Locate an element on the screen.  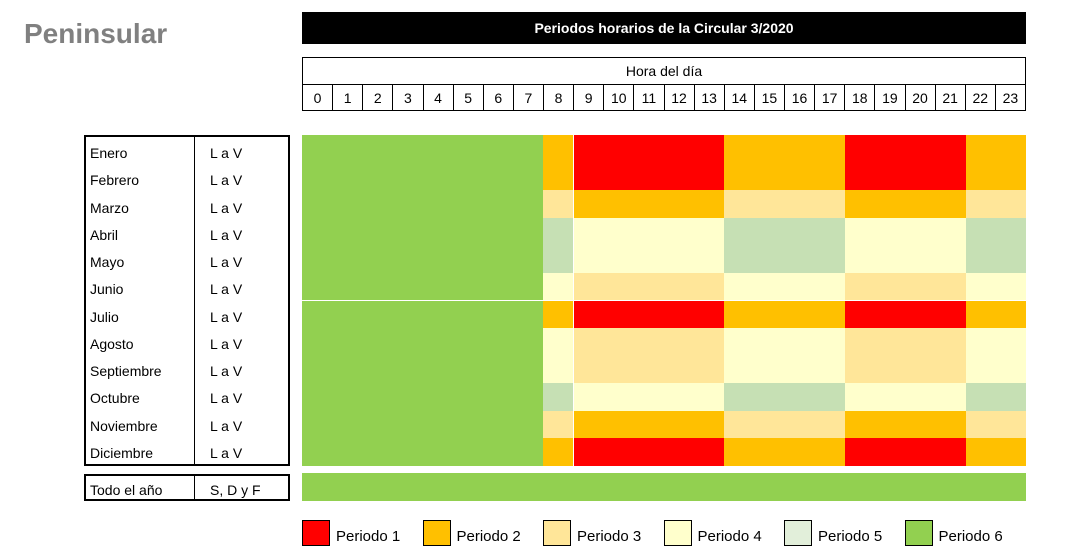
hour-label-11: 11 is located at coordinates (649, 97).